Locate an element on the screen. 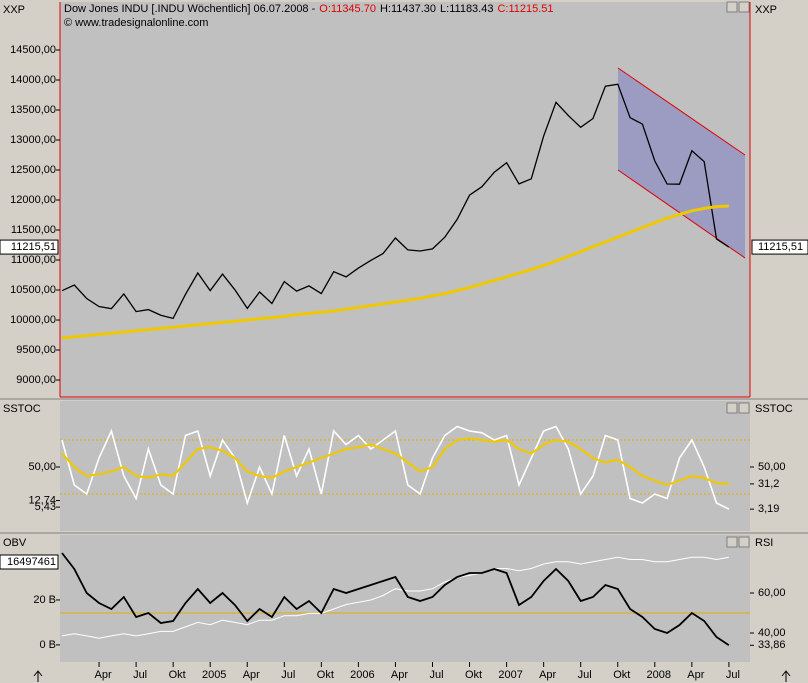  y-tick-label: 10000,00 is located at coordinates (33, 320).